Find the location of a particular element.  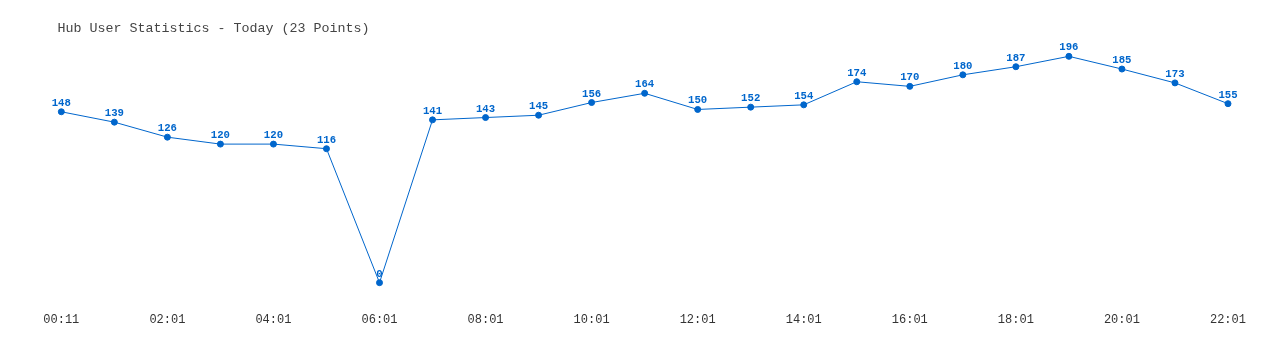

data-label: 196 is located at coordinates (1069, 47).